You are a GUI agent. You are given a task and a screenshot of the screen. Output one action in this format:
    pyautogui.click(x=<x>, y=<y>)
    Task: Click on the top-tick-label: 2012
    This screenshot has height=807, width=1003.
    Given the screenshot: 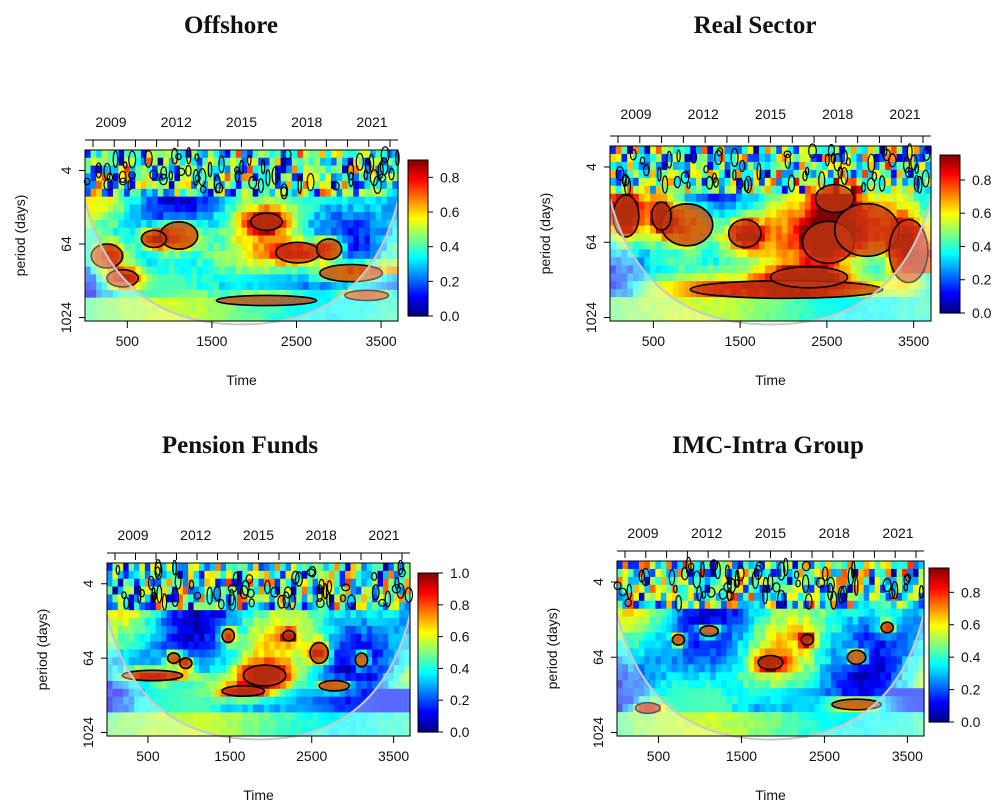 What is the action you would take?
    pyautogui.click(x=706, y=533)
    